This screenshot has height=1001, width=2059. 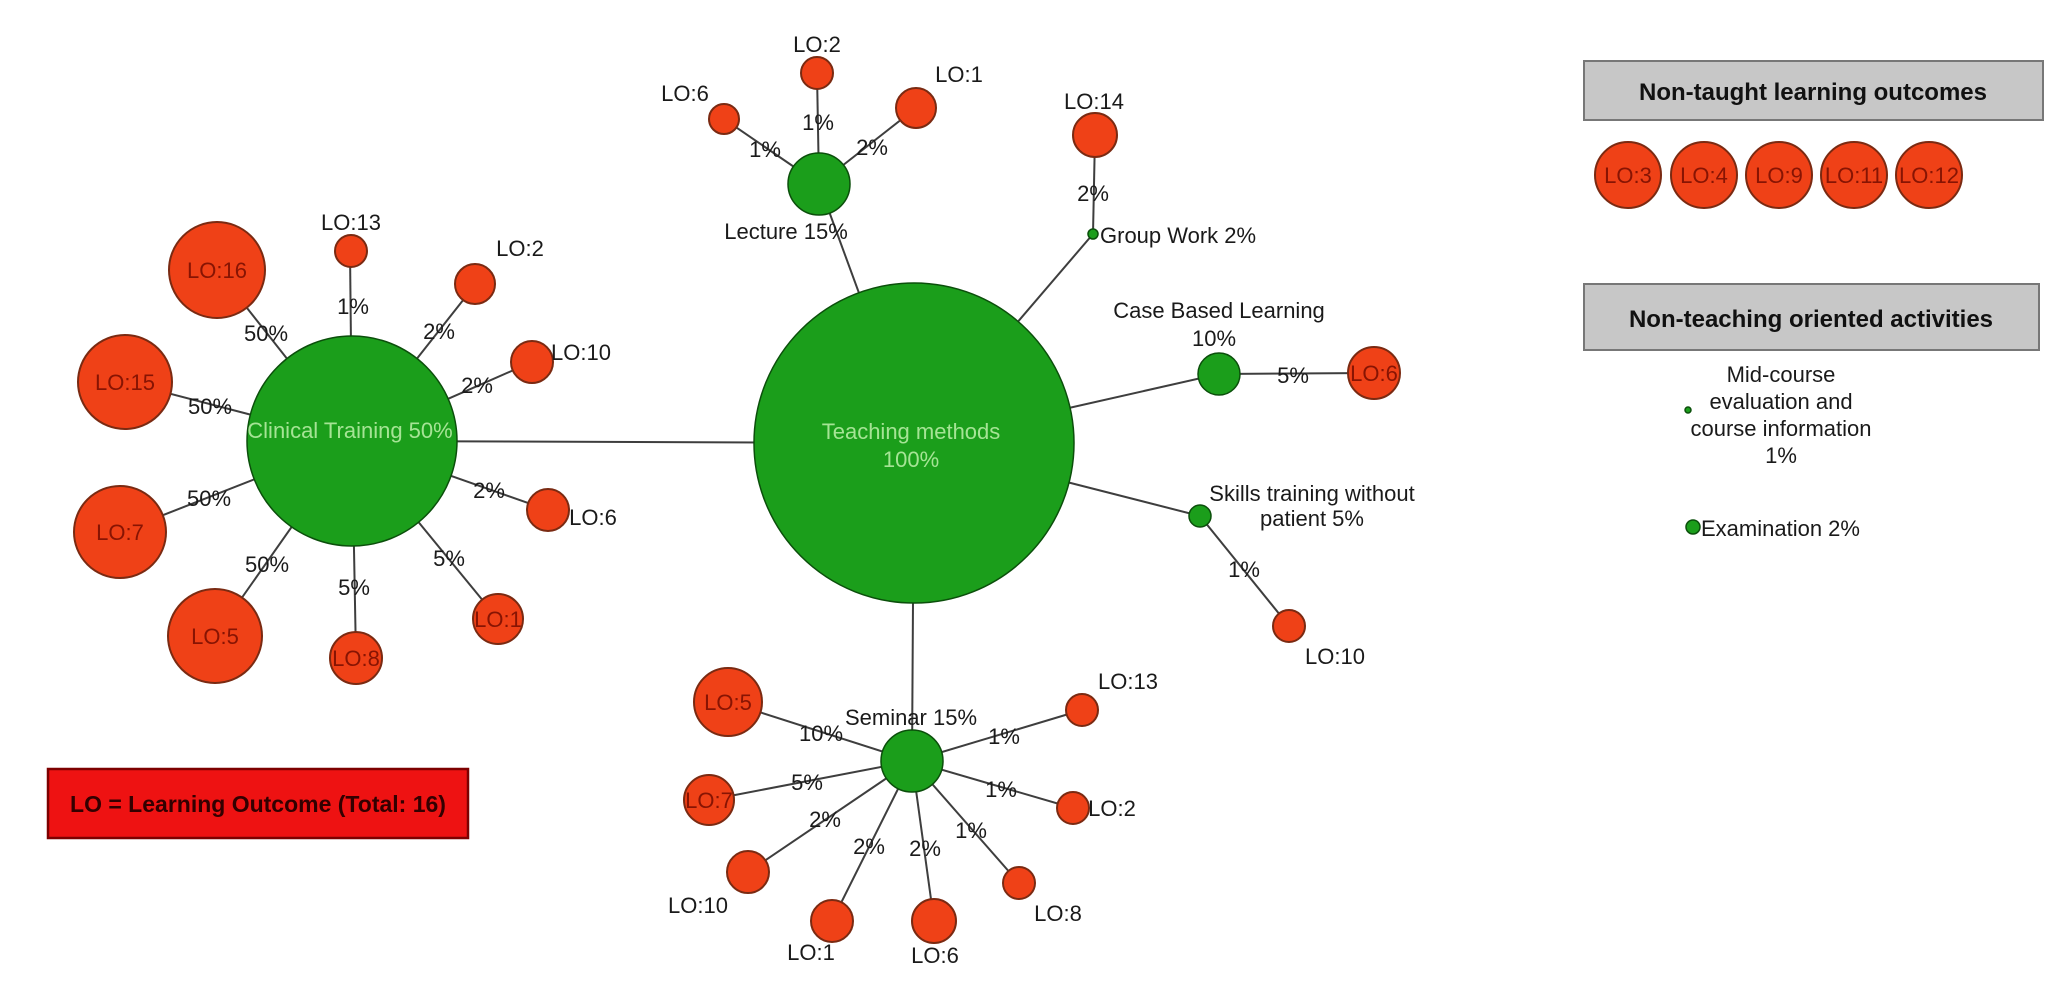 What do you see at coordinates (911, 459) in the screenshot?
I see `svg-text: 100%` at bounding box center [911, 459].